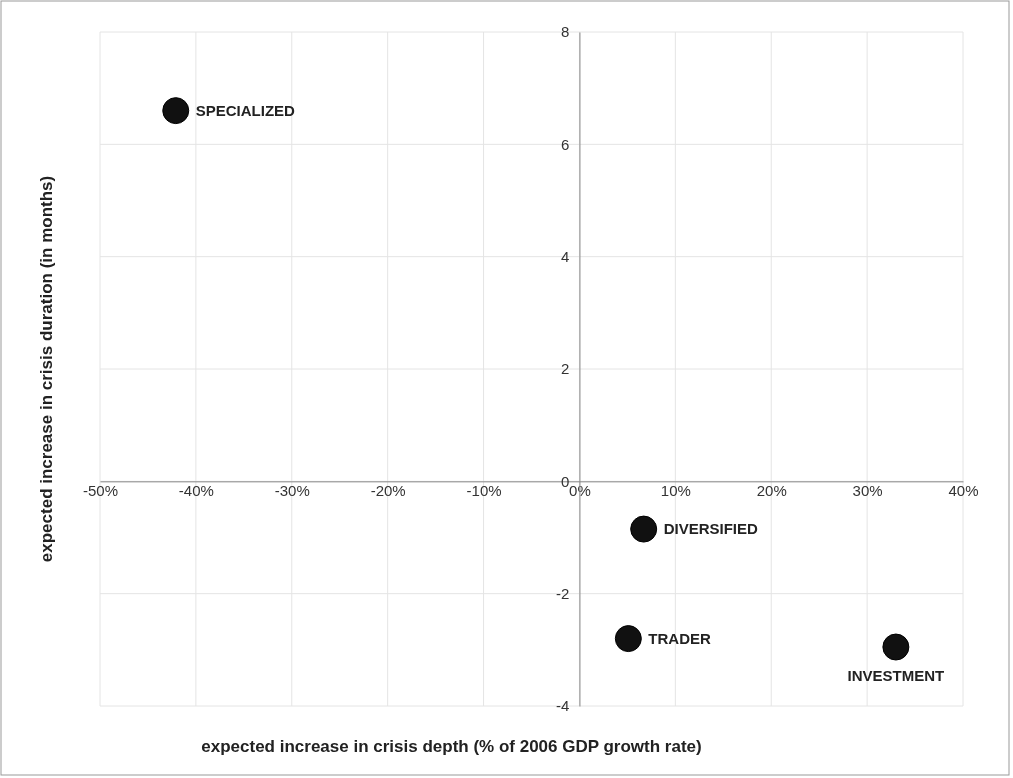 This screenshot has width=1013, height=778. What do you see at coordinates (680, 638) in the screenshot?
I see `annotation: TRADER` at bounding box center [680, 638].